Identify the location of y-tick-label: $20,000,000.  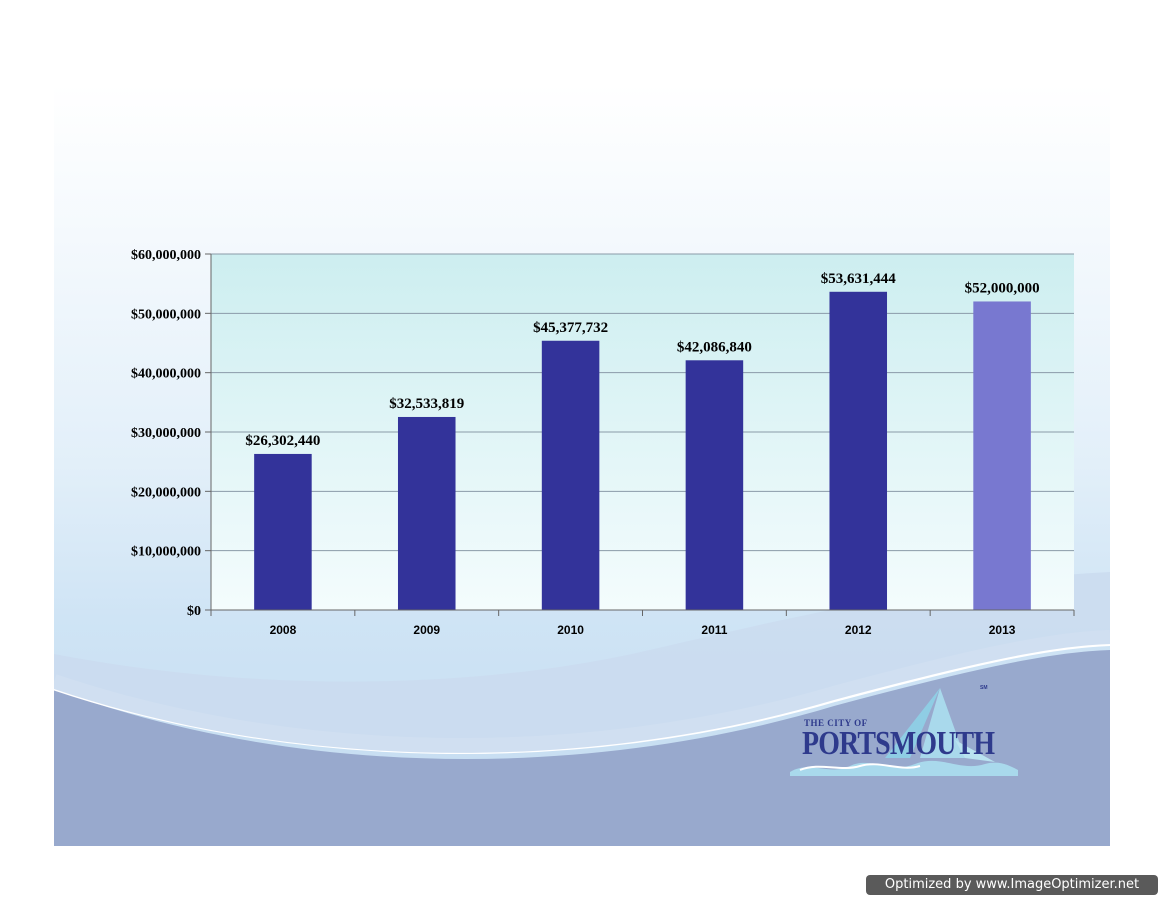
(166, 492).